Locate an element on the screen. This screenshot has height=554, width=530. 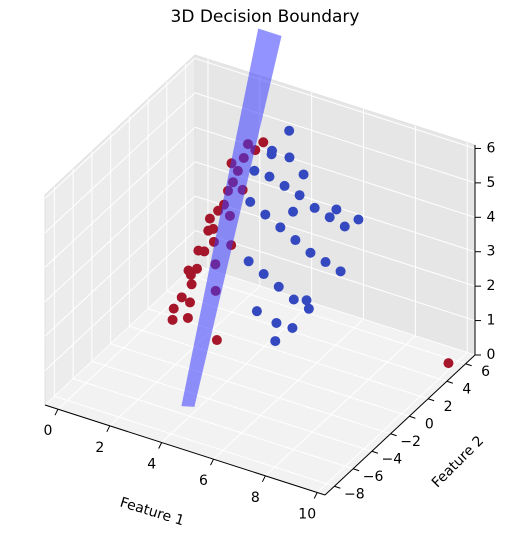
y-axis-label: Feature 2 is located at coordinates (458, 462).